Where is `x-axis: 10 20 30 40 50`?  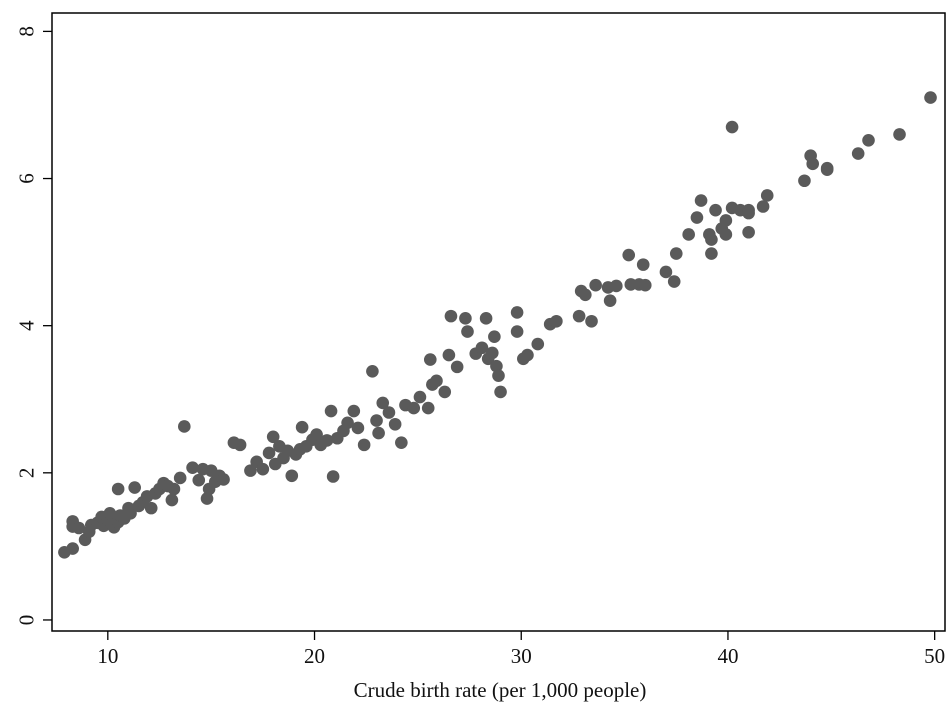 x-axis: 10 20 30 40 50 is located at coordinates (521, 649).